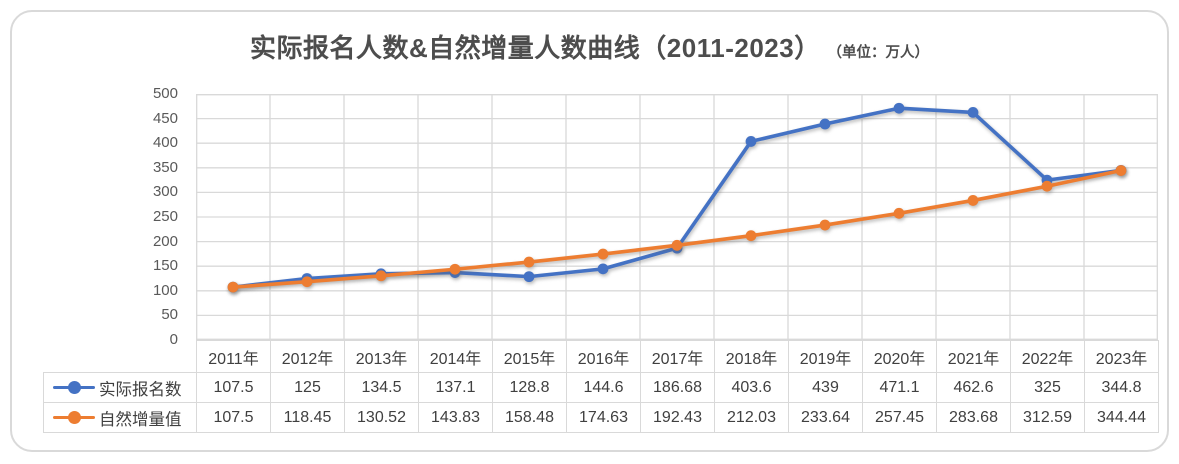  Describe the element at coordinates (1121, 356) in the screenshot. I see `year-header-cell: 2023年` at that location.